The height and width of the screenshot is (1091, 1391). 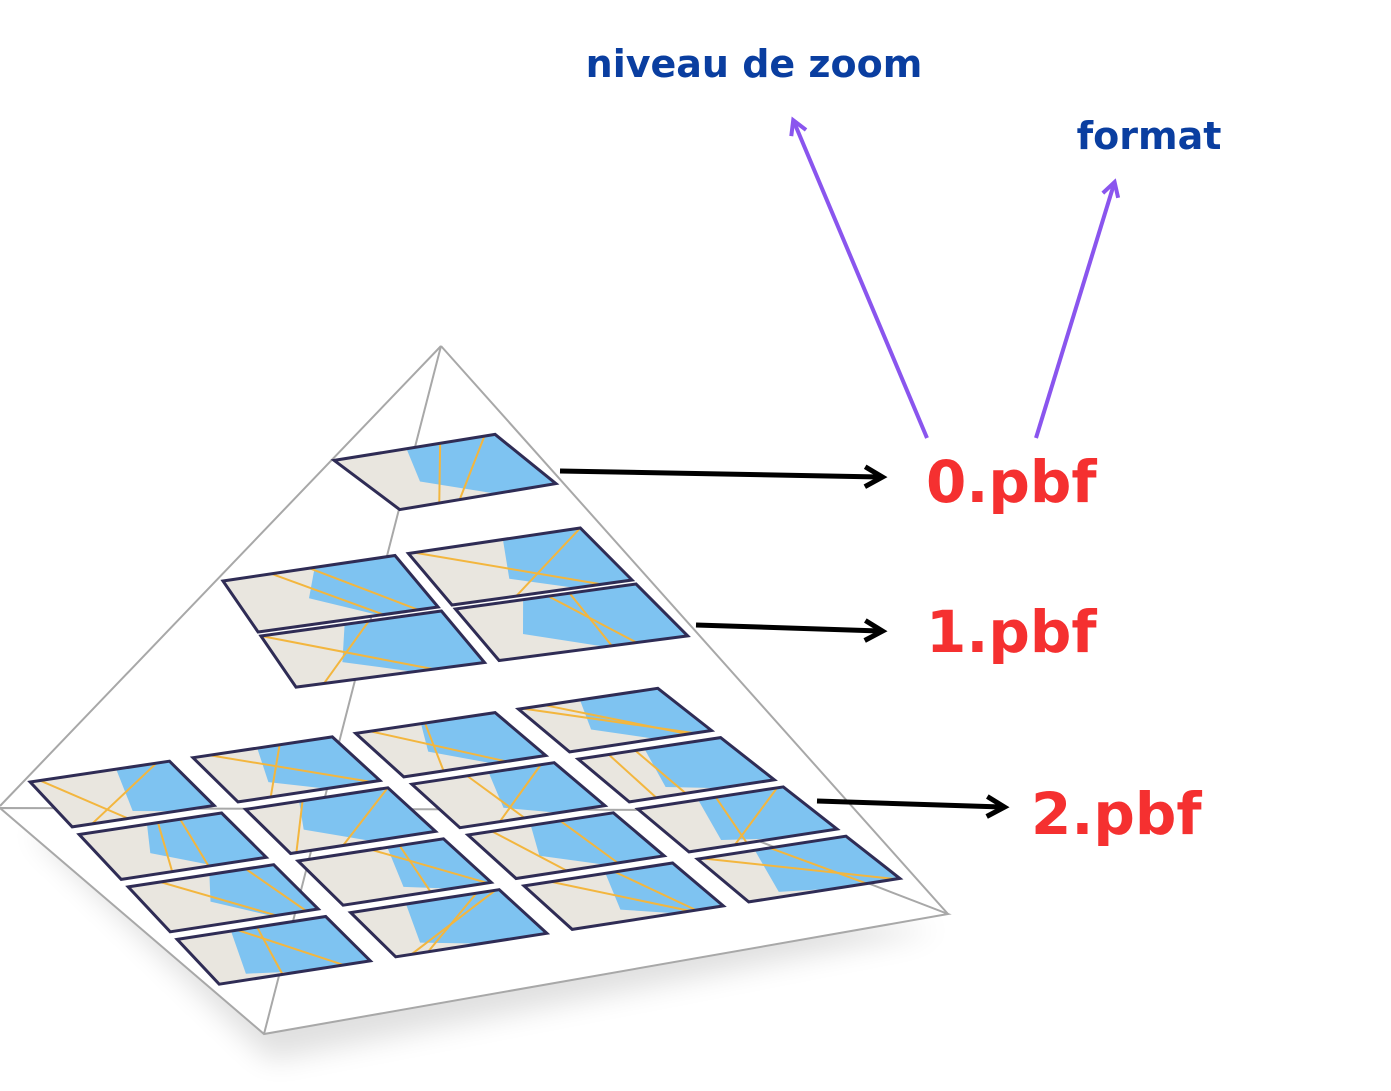 I want to click on arrow-zoom-annotation, so click(x=859, y=277).